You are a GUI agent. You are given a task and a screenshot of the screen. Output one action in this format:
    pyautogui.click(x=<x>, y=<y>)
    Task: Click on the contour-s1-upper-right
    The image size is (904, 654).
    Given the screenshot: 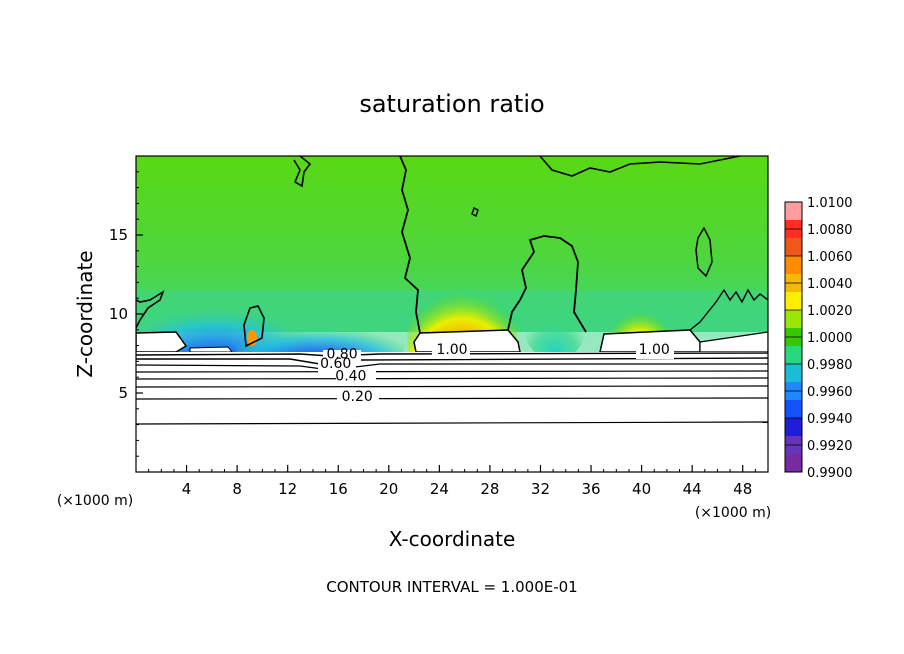 What is the action you would take?
    pyautogui.click(x=640, y=166)
    